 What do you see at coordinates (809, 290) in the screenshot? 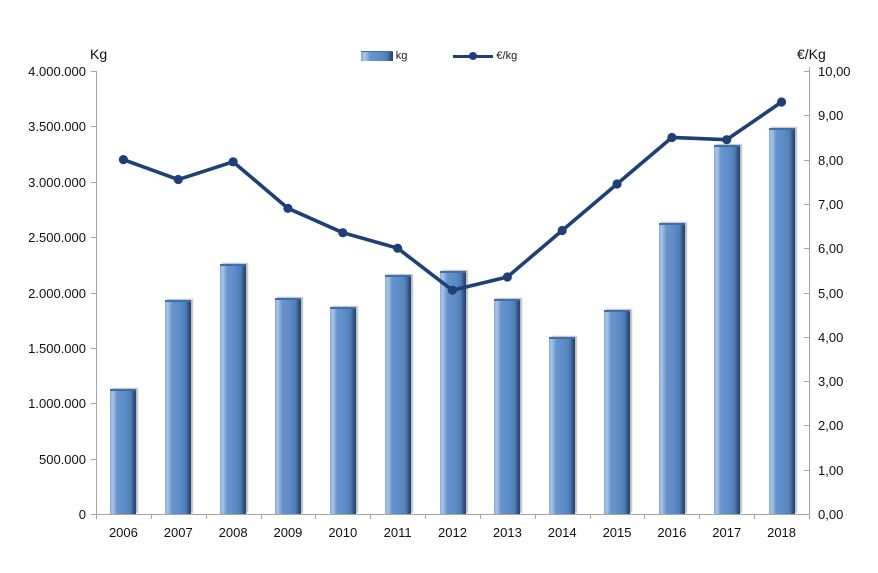
I see `right-axis-line` at bounding box center [809, 290].